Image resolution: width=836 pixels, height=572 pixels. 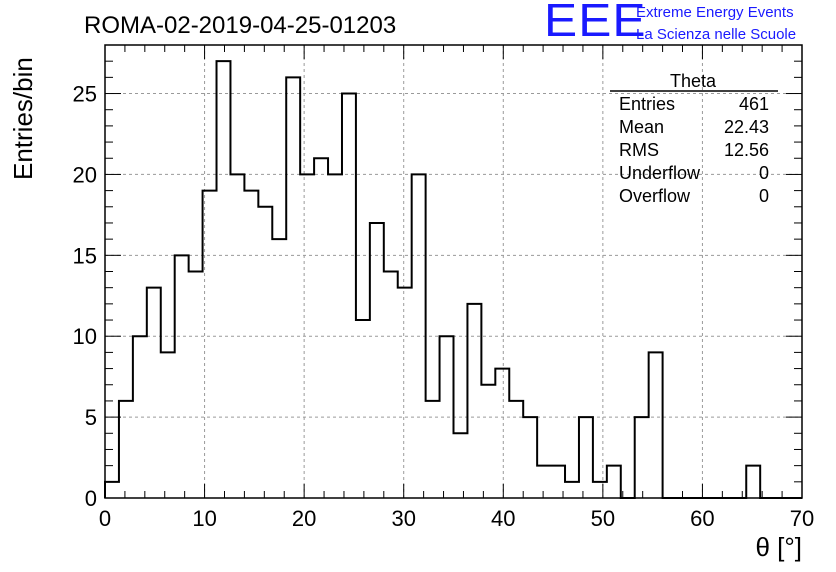 What do you see at coordinates (778, 547) in the screenshot?
I see `x-axis-label: θ [°]` at bounding box center [778, 547].